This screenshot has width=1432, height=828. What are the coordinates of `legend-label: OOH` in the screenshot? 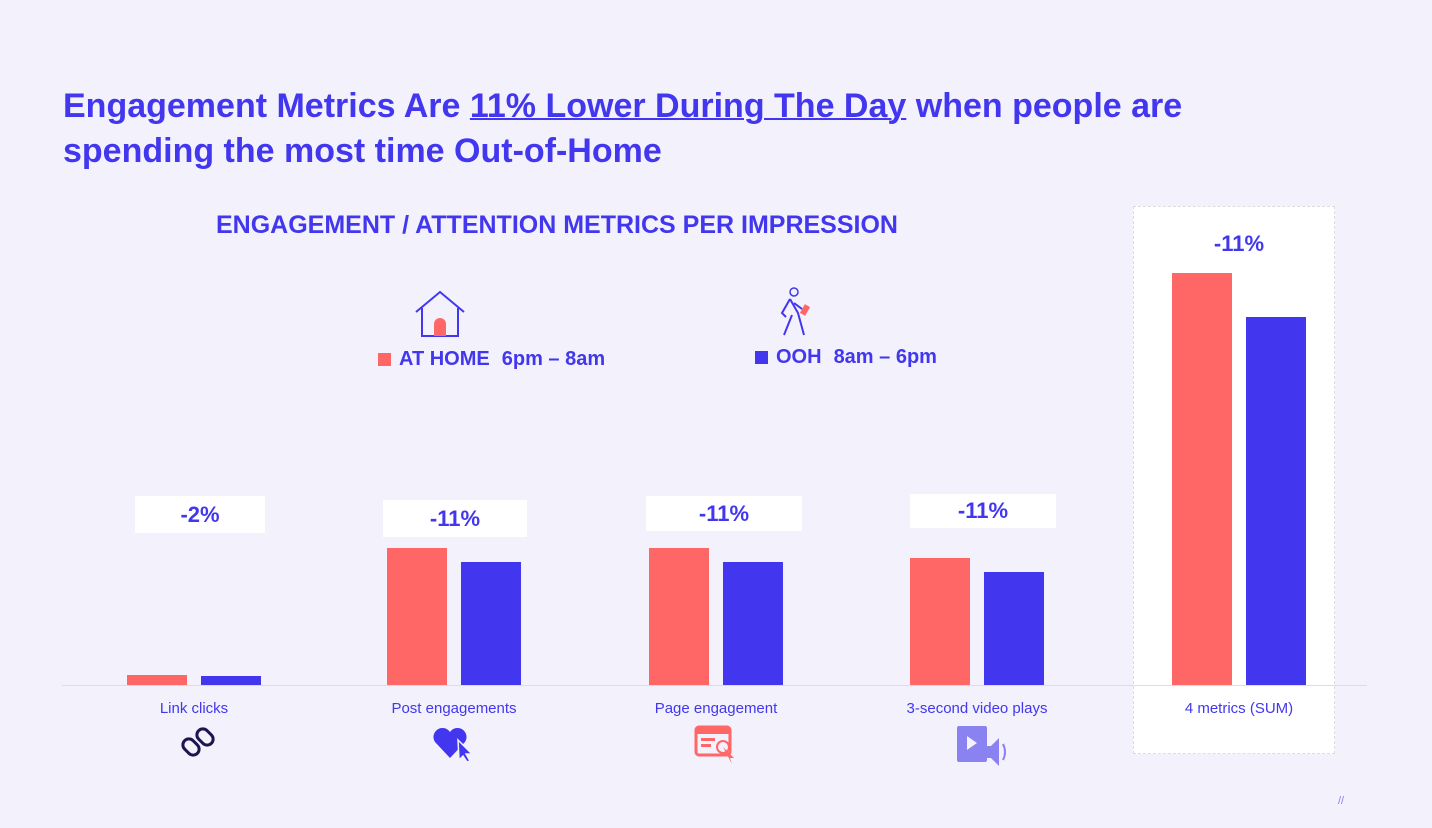 It's located at (799, 357).